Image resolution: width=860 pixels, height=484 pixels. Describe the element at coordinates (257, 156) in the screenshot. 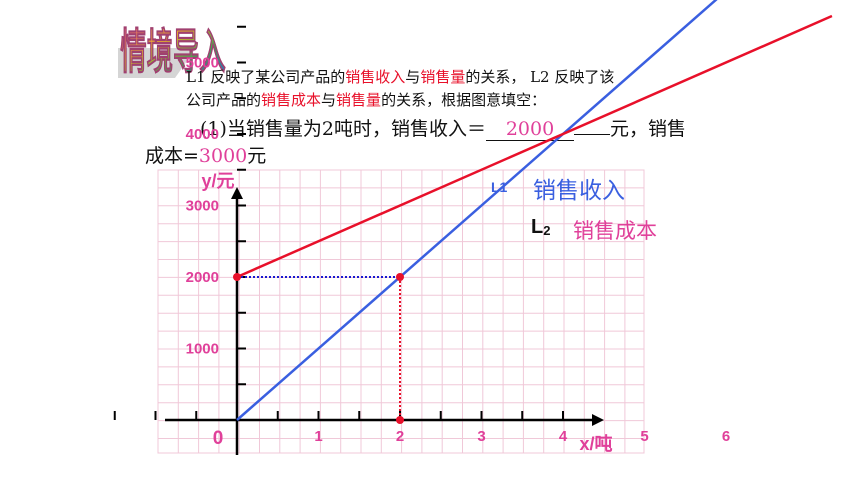

I see `question-text: 元` at that location.